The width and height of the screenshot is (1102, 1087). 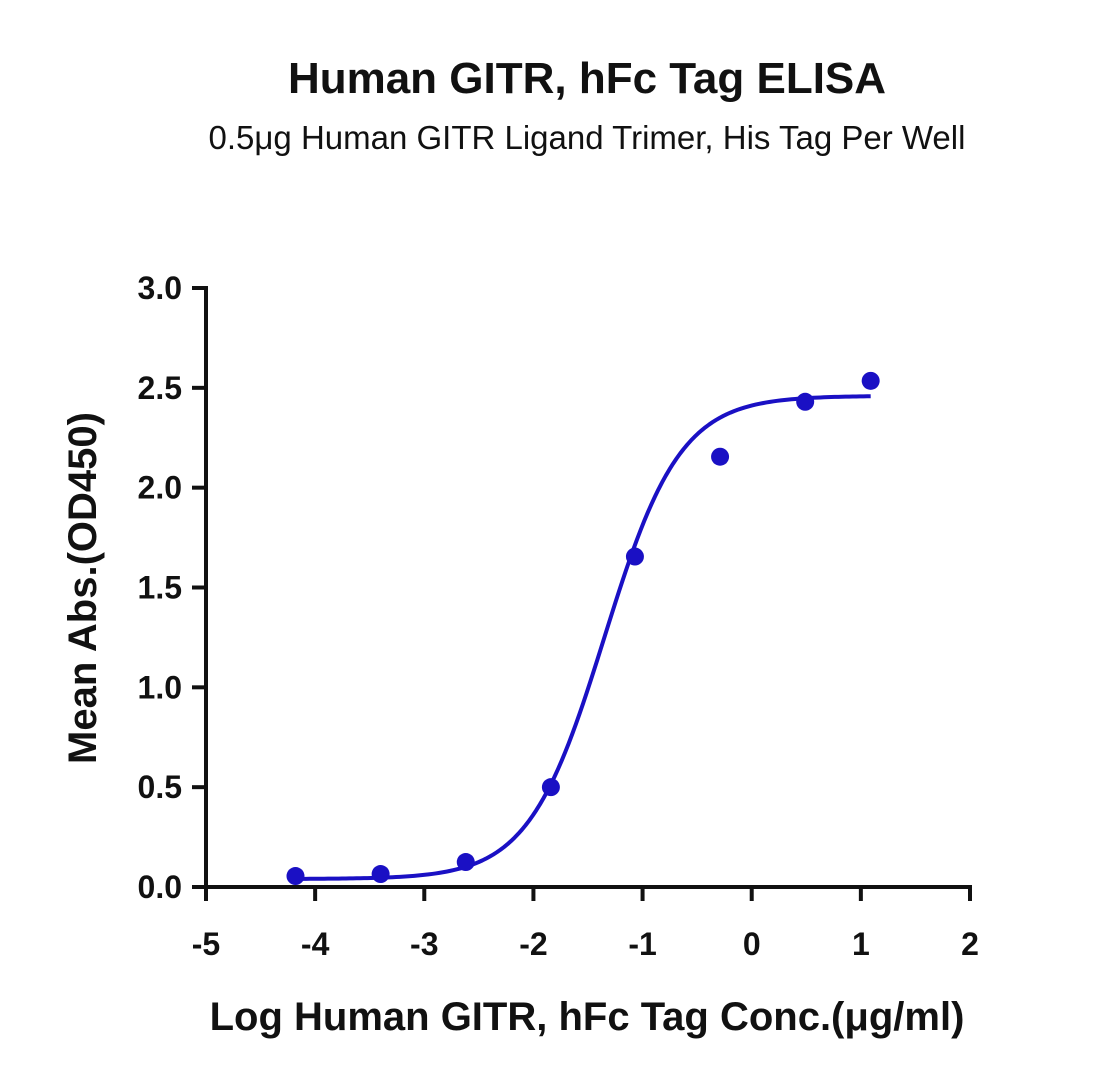 I want to click on chart-title: Human GITR, hFc Tag ELISA, so click(x=587, y=78).